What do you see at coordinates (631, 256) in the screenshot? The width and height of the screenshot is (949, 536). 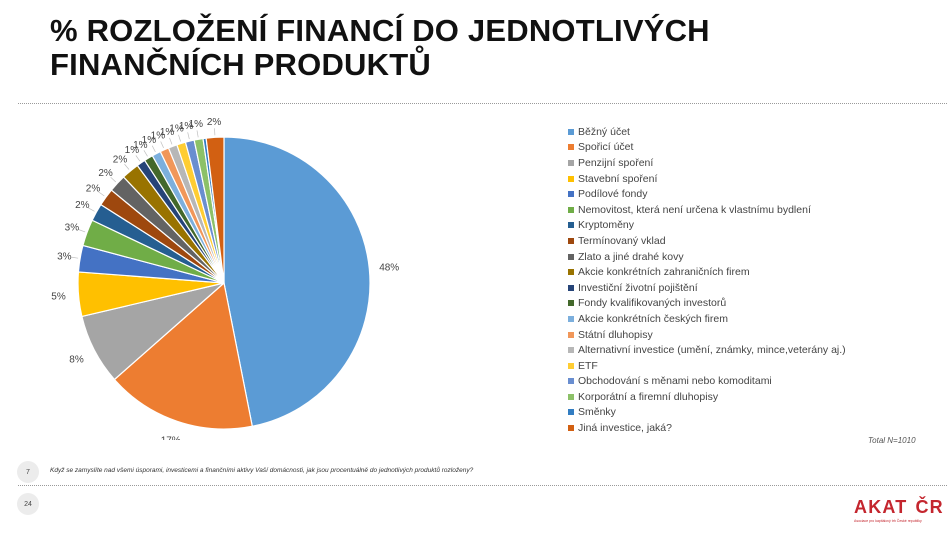 I see `legend-label: Zlato a jiné drahé kovy` at bounding box center [631, 256].